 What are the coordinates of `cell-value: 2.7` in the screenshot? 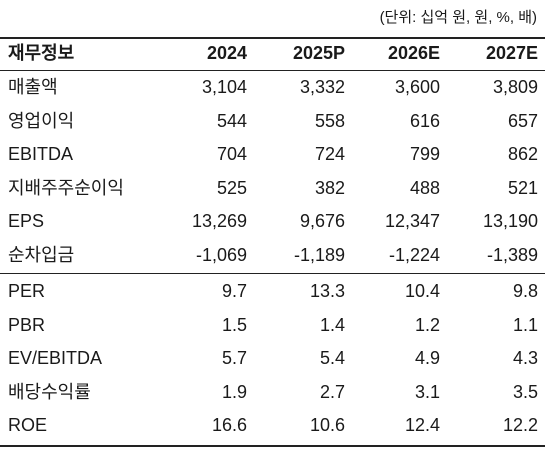 It's located at (332, 391).